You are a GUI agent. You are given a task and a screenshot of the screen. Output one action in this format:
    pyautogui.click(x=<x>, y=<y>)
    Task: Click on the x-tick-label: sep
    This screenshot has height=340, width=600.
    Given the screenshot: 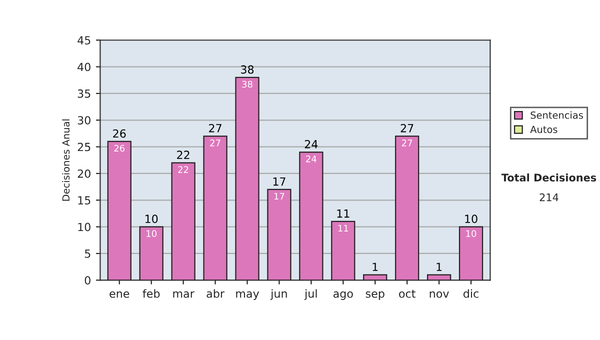 What is the action you would take?
    pyautogui.click(x=375, y=295)
    